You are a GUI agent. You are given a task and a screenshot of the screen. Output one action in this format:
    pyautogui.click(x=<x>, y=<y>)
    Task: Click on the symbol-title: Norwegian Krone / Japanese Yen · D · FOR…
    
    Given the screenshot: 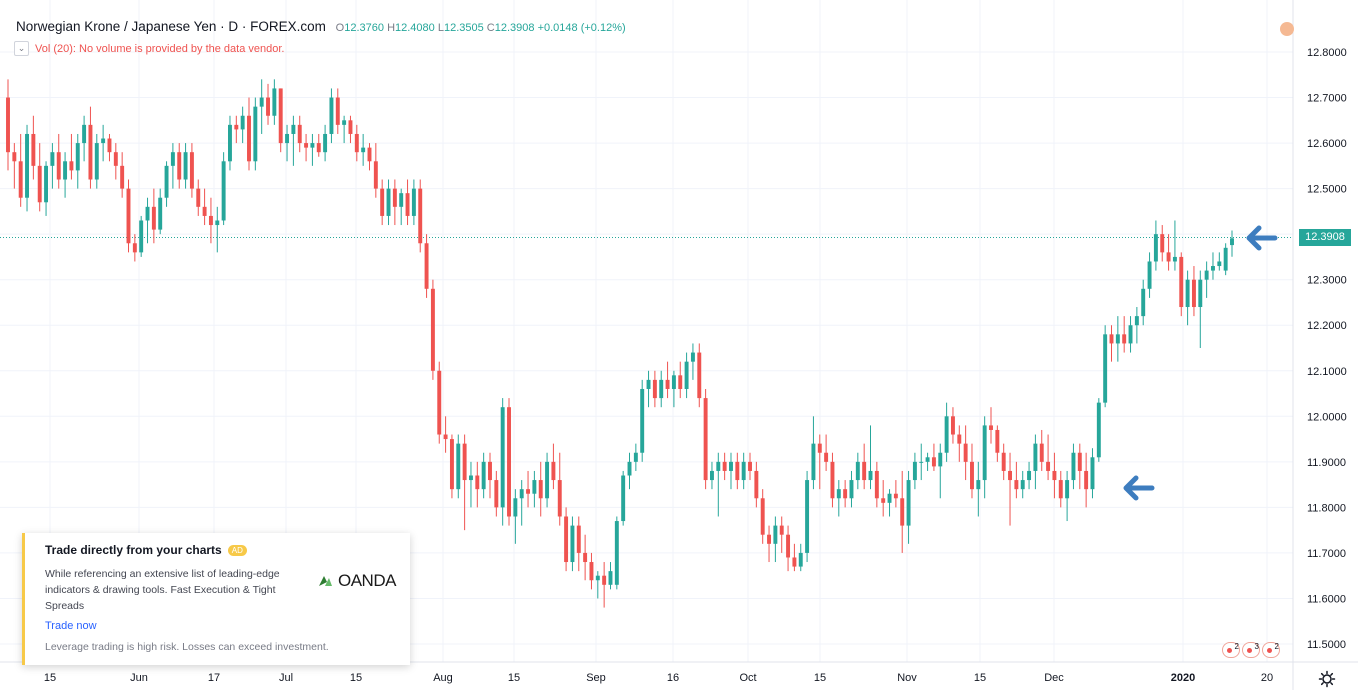 What is the action you would take?
    pyautogui.click(x=171, y=26)
    